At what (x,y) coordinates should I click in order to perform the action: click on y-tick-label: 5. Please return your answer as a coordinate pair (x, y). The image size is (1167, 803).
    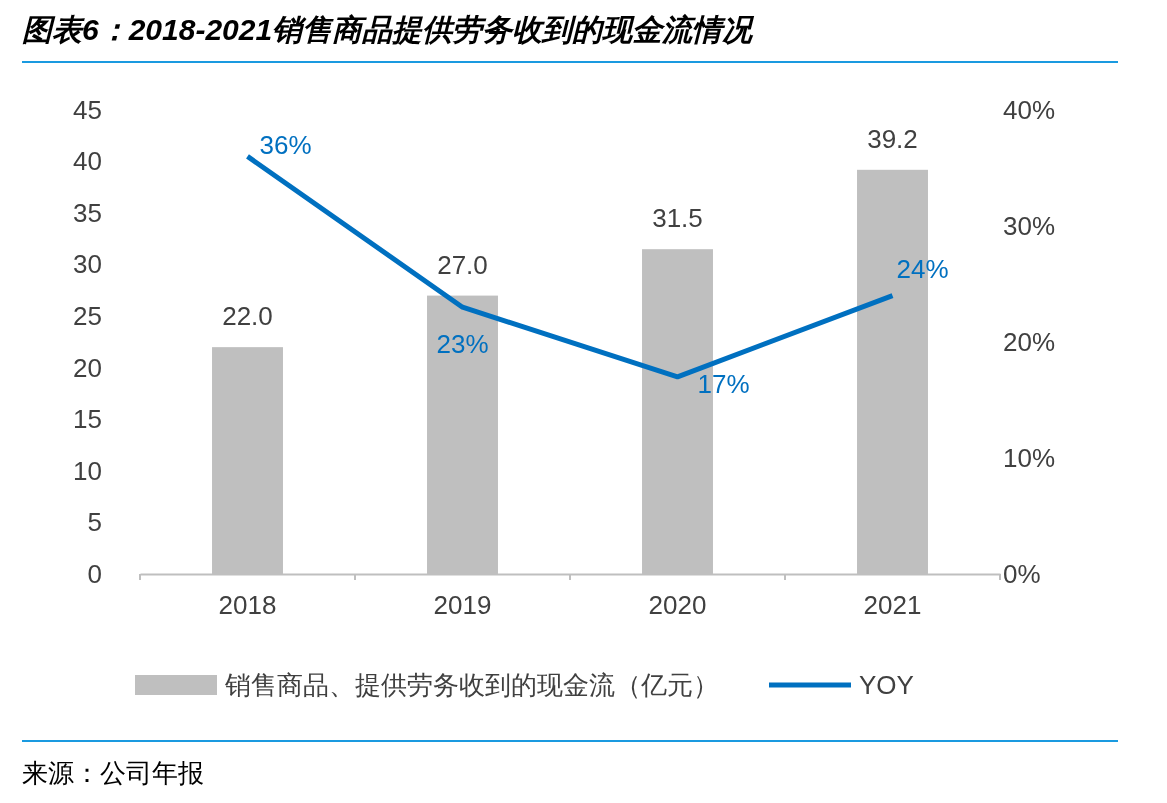
    Looking at the image, I should click on (94, 522).